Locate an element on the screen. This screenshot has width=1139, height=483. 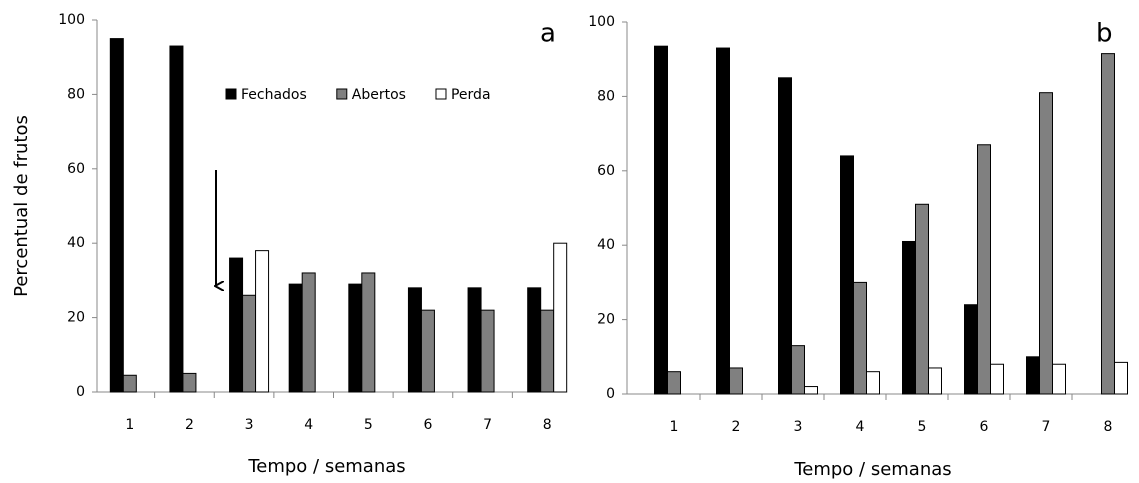
legend-label: Fechados is located at coordinates (274, 95).